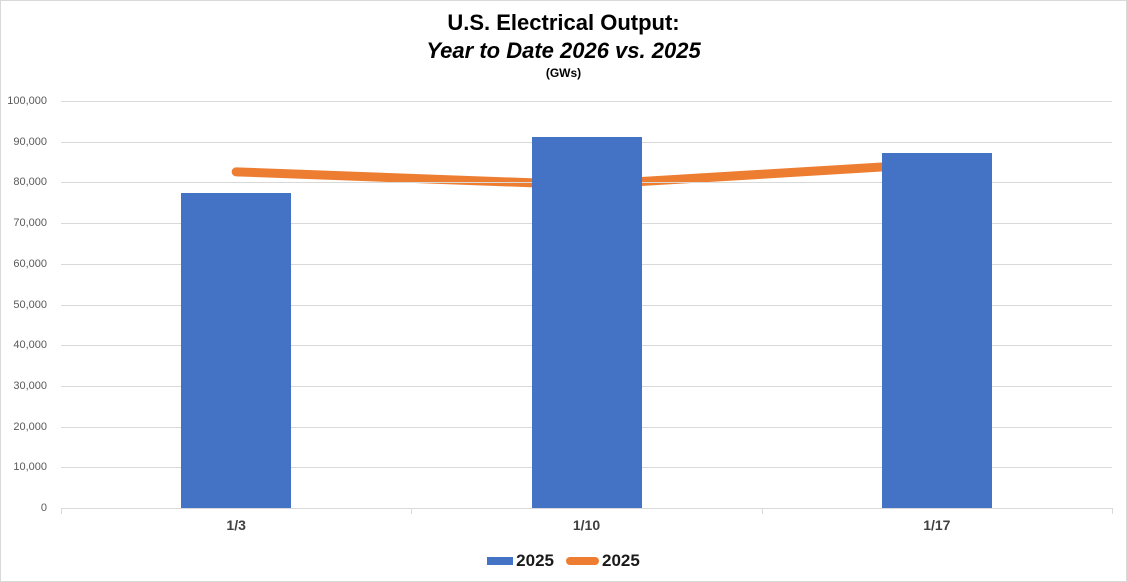 The height and width of the screenshot is (582, 1127). Describe the element at coordinates (937, 525) in the screenshot. I see `x-axis-category-label: 1/17` at that location.